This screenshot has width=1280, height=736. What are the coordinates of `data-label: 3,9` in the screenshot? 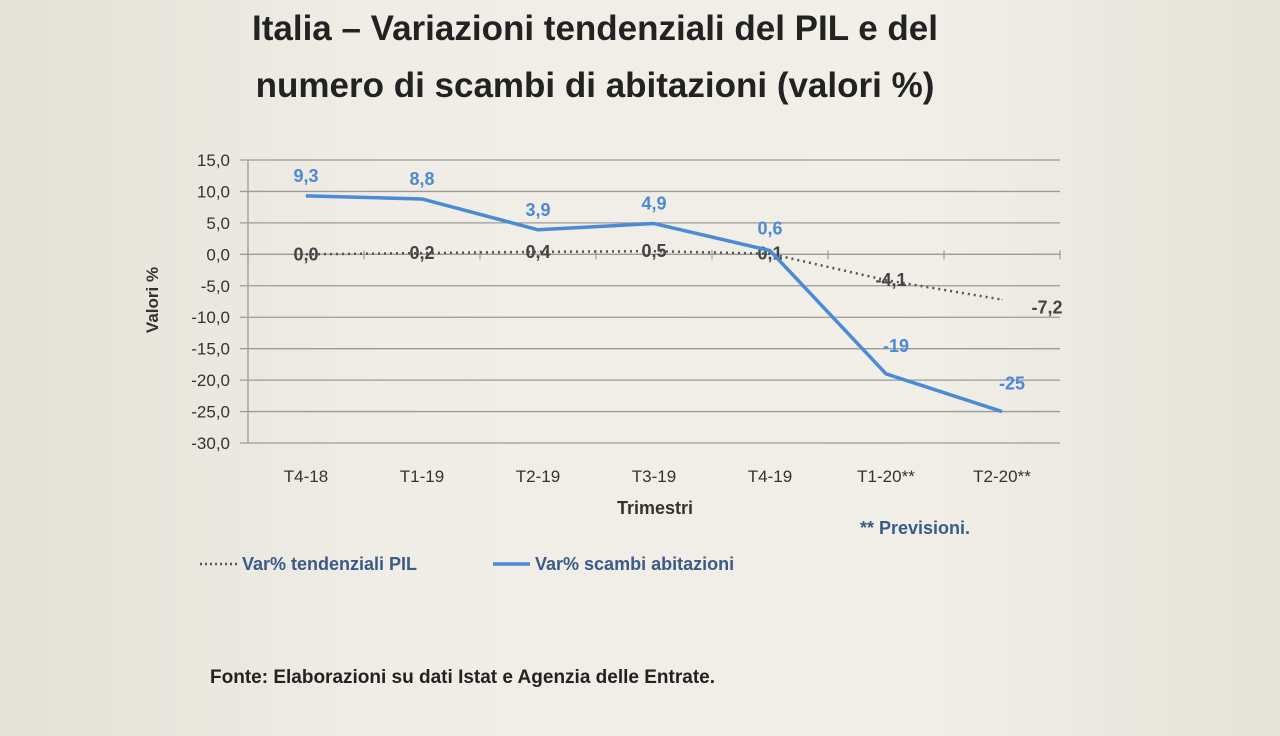 It's located at (537, 210).